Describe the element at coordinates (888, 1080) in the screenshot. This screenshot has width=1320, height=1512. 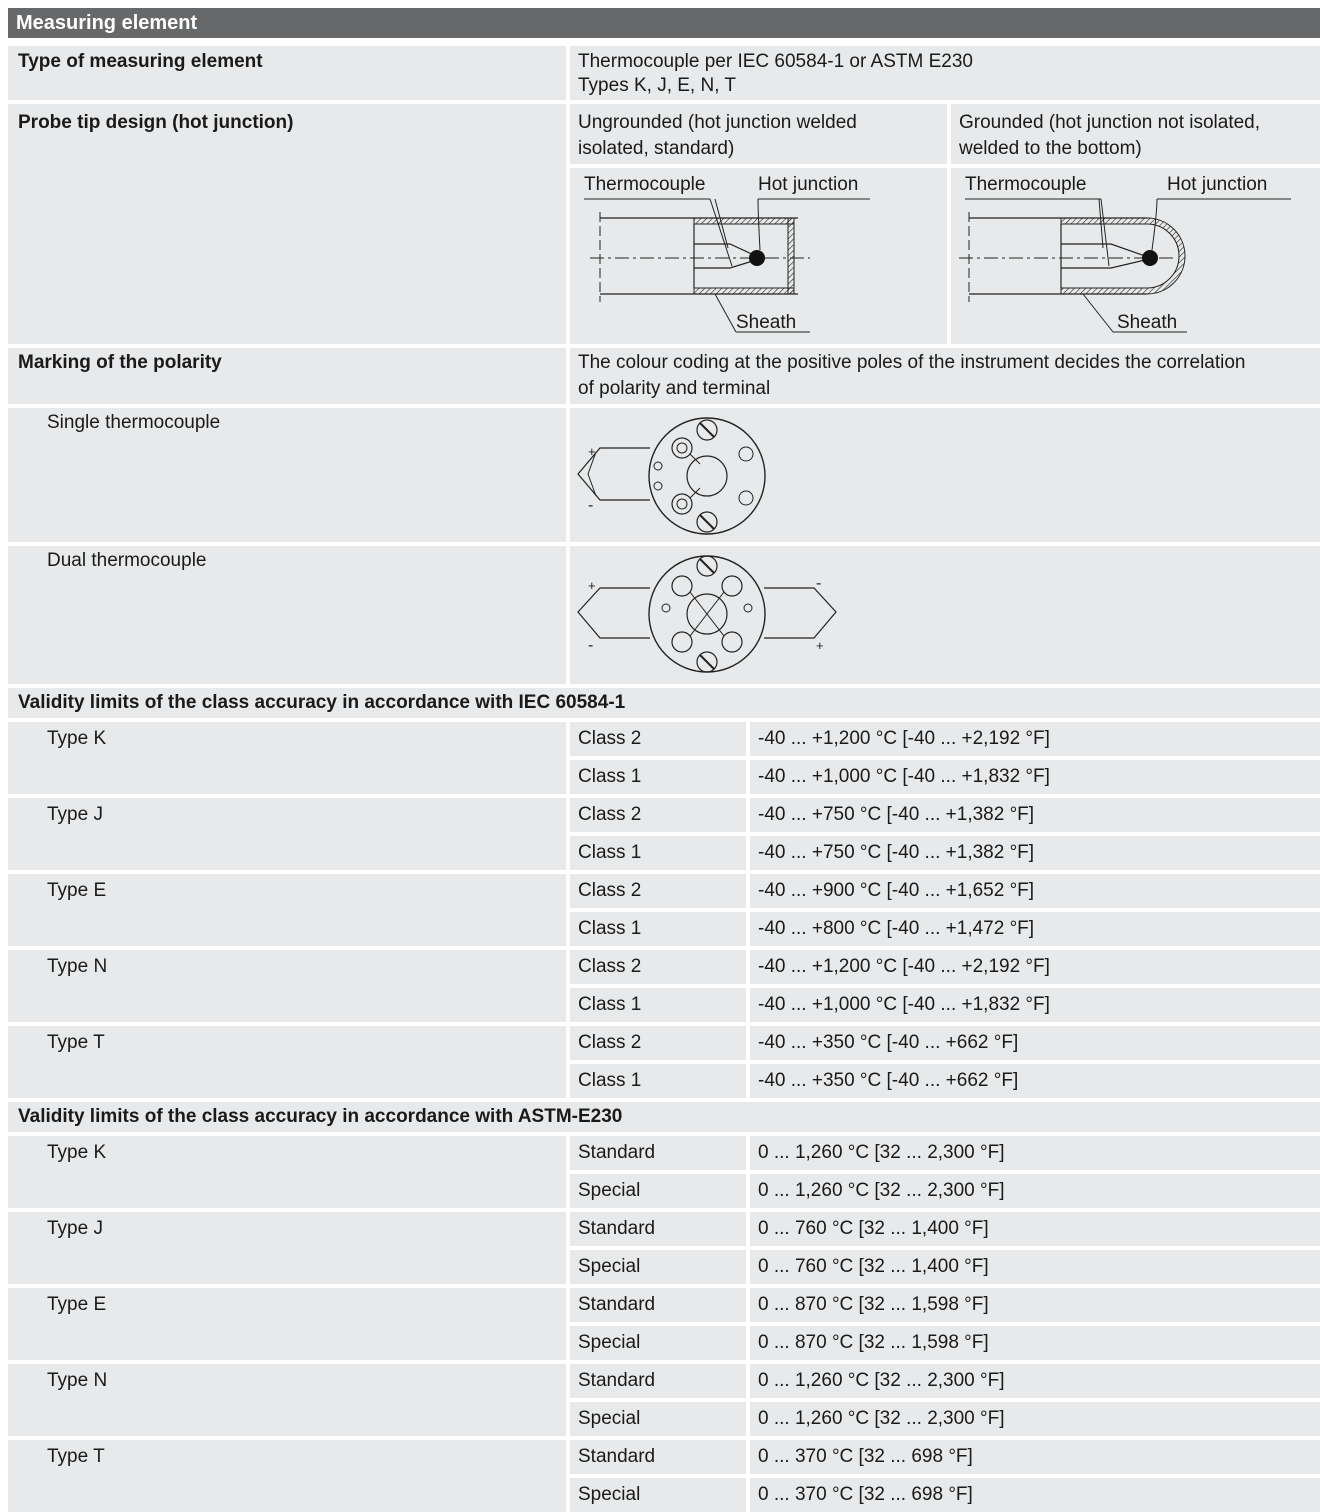
I see `temperature-range: -40 ... +350 °C [-40 ... +662 °F]` at that location.